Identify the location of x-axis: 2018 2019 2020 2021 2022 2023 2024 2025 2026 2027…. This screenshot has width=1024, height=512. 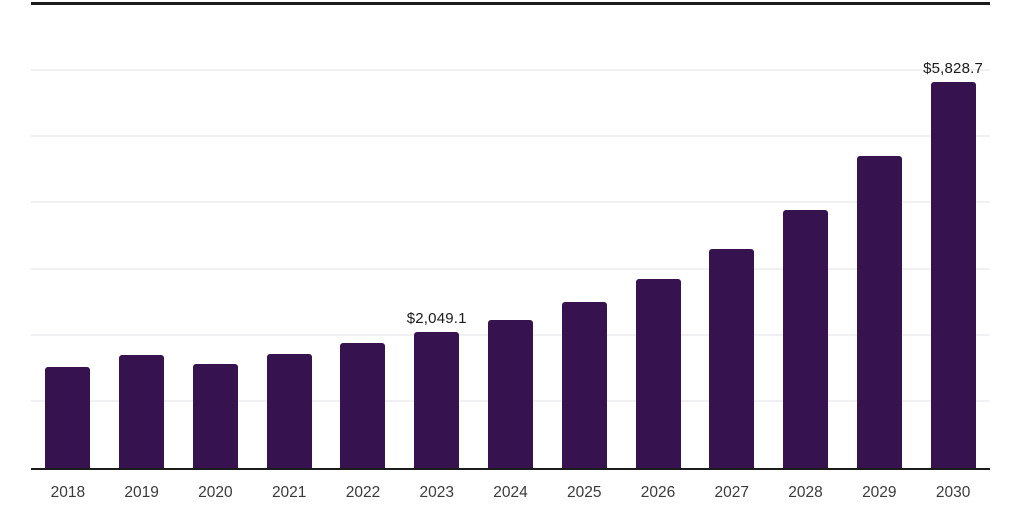
(510, 493).